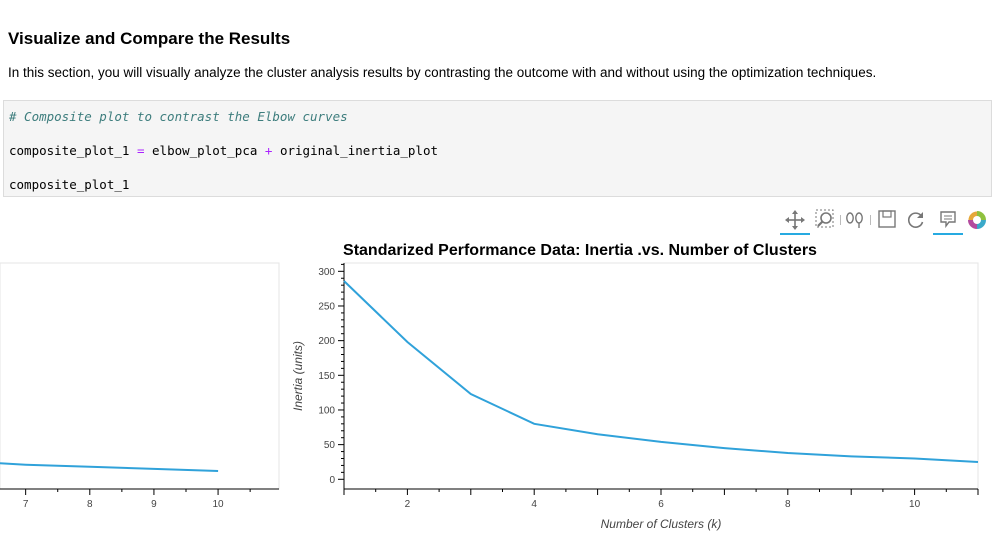  What do you see at coordinates (140, 376) in the screenshot?
I see `pca-plot-frame` at bounding box center [140, 376].